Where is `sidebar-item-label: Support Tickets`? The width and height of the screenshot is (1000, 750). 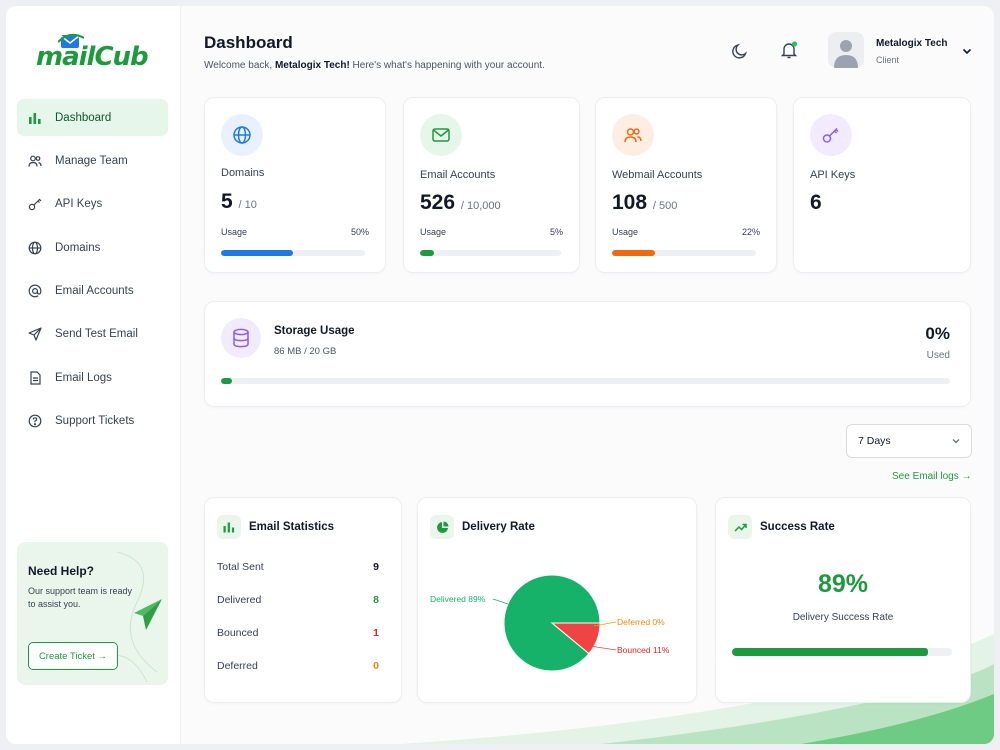
sidebar-item-label: Support Tickets is located at coordinates (95, 421).